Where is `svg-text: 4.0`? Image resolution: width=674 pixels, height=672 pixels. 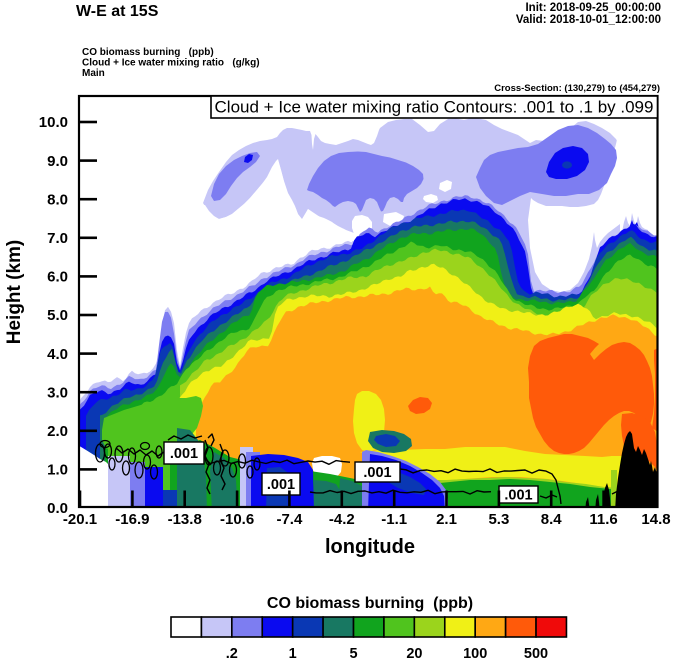
svg-text: 4.0 is located at coordinates (57, 354).